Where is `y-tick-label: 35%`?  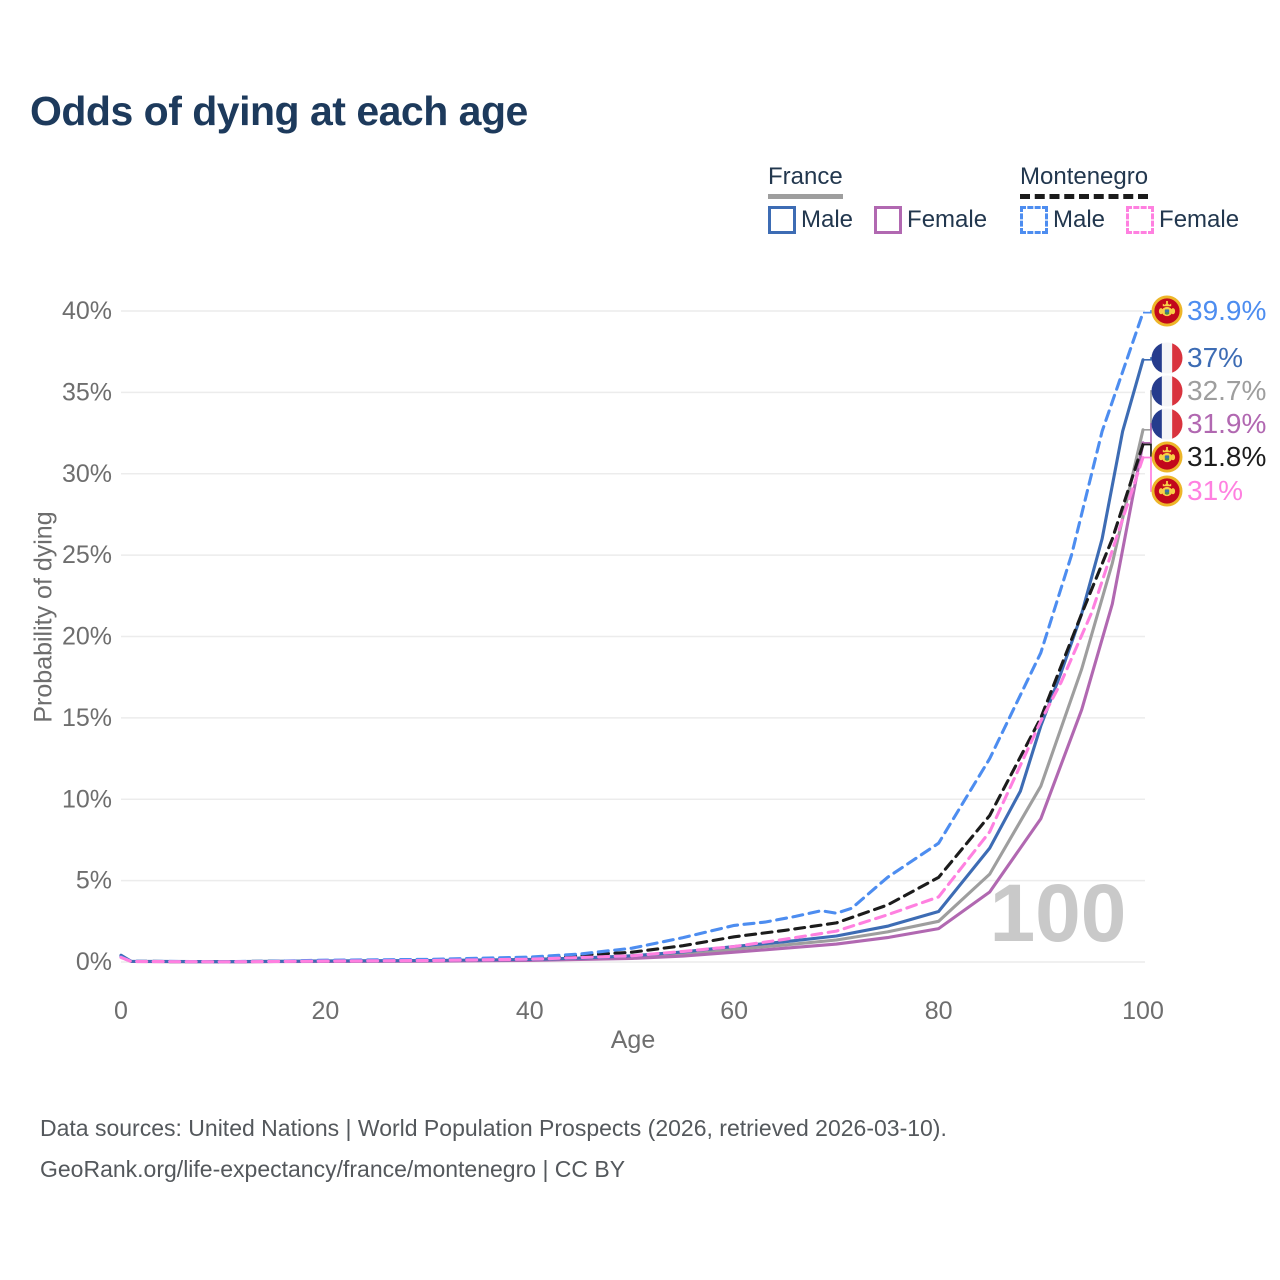
y-tick-label: 35% is located at coordinates (87, 392).